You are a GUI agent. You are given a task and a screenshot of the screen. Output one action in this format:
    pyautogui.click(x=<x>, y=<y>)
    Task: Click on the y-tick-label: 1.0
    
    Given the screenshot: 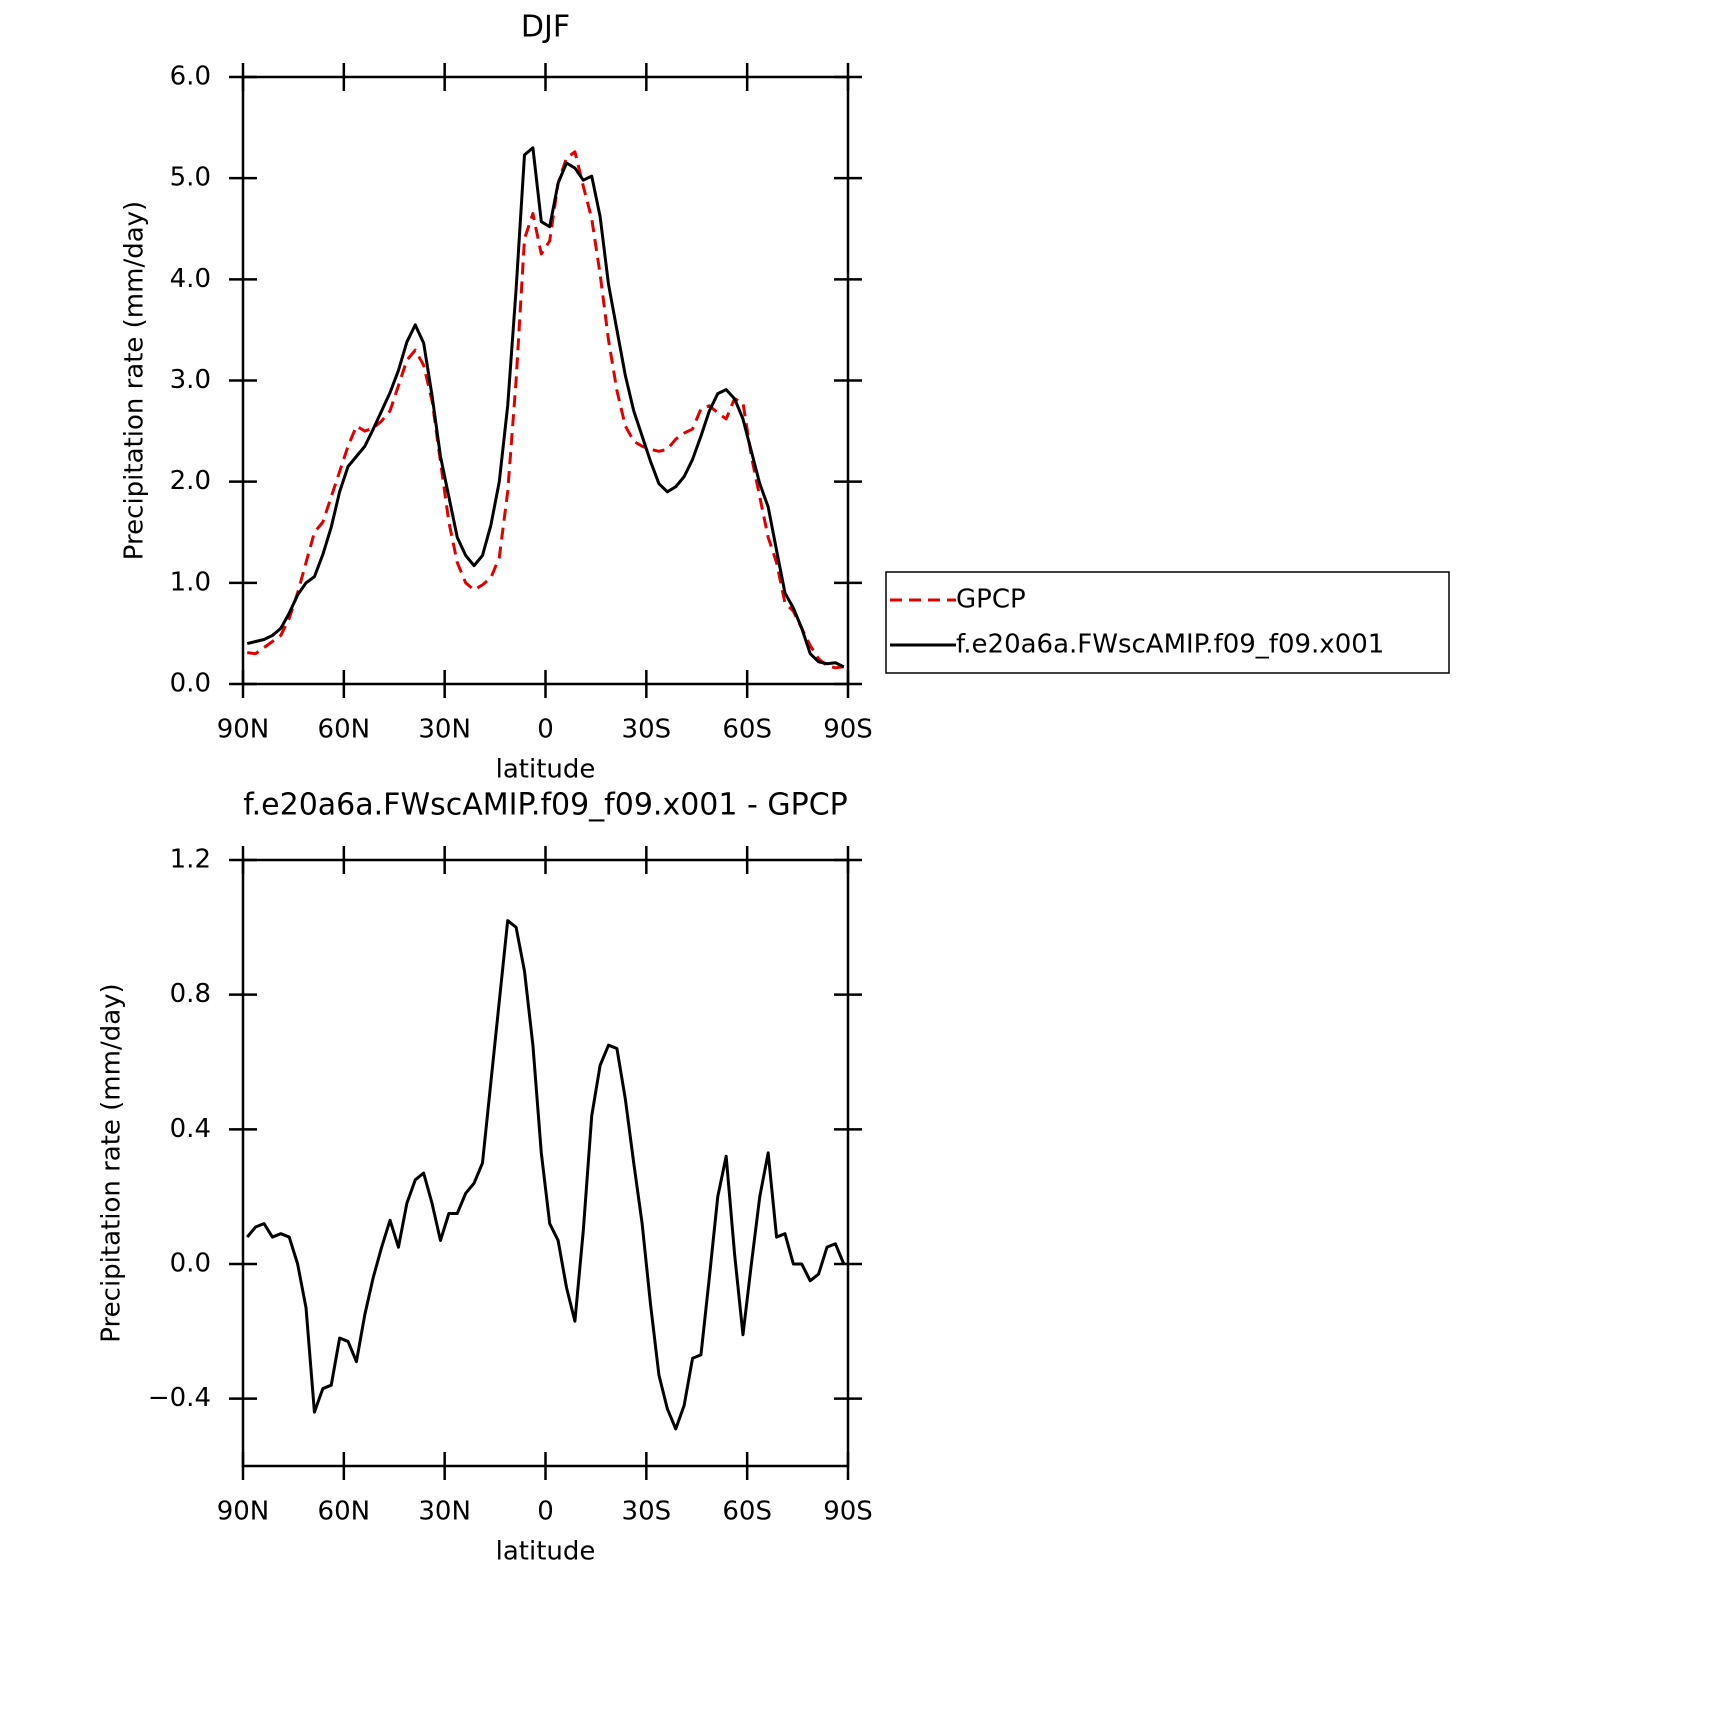 What is the action you would take?
    pyautogui.click(x=190, y=582)
    